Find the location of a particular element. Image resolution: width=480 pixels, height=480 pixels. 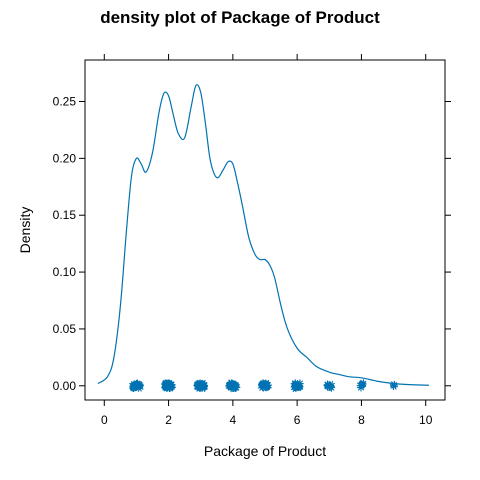

x-axis-label: Package of Product is located at coordinates (265, 451).